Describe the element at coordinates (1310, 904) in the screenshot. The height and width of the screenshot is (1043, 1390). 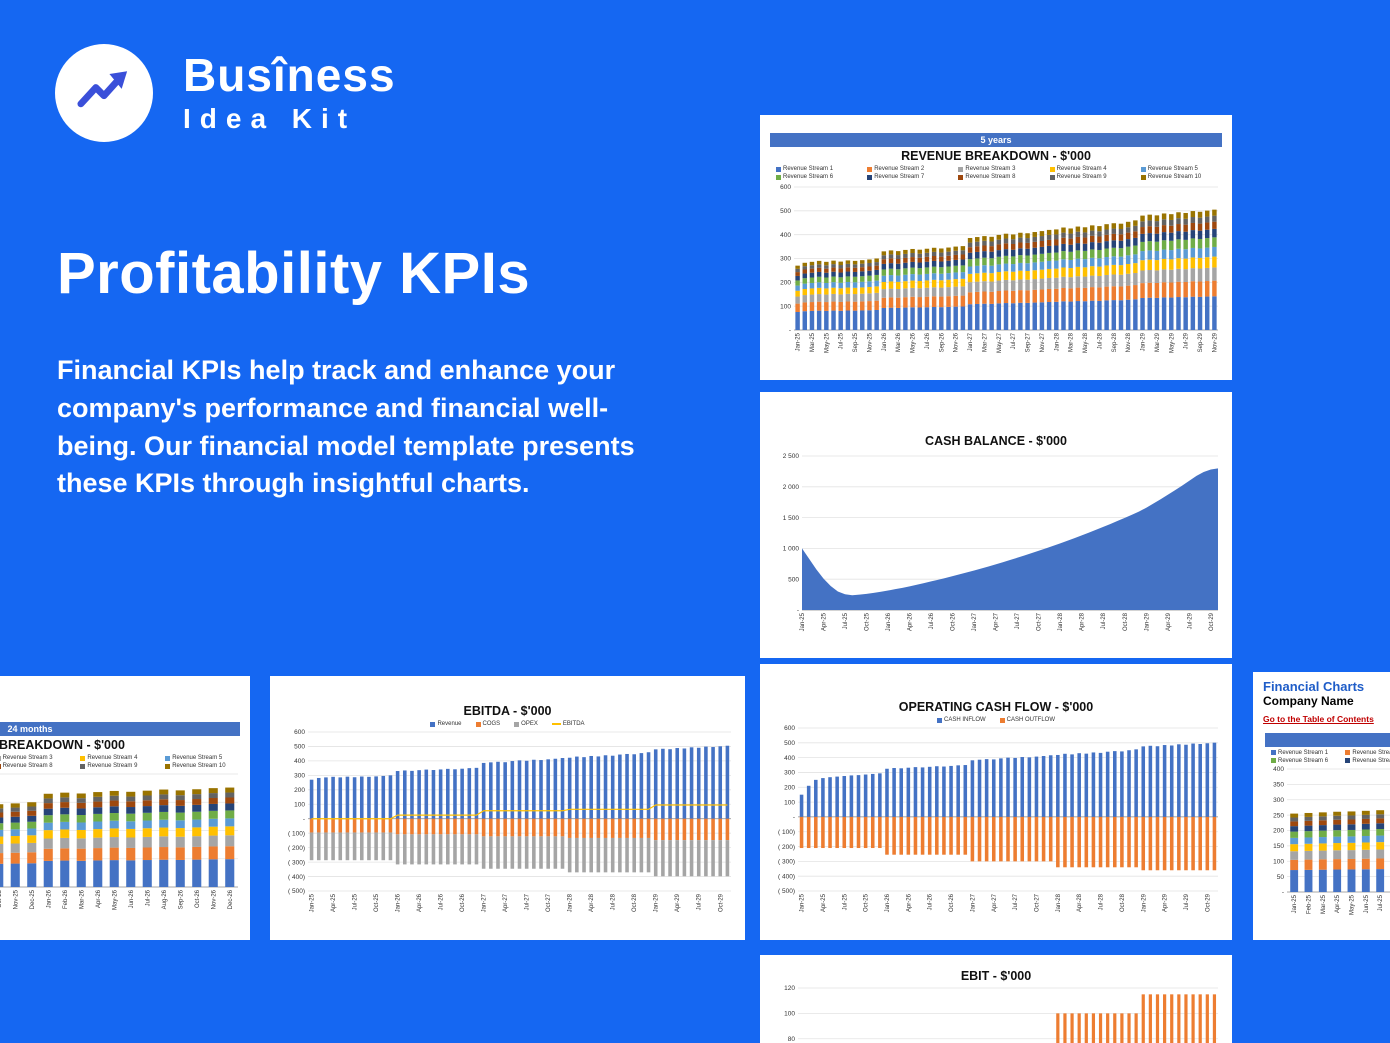
I see `svg-text: Feb-25` at that location.